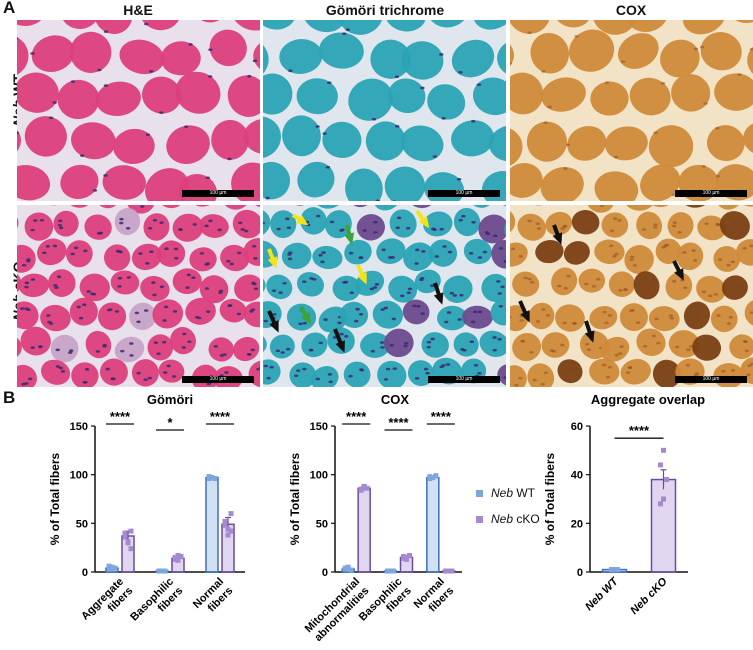 This screenshot has width=753, height=650. I want to click on y-tick-label: 20, so click(577, 524).